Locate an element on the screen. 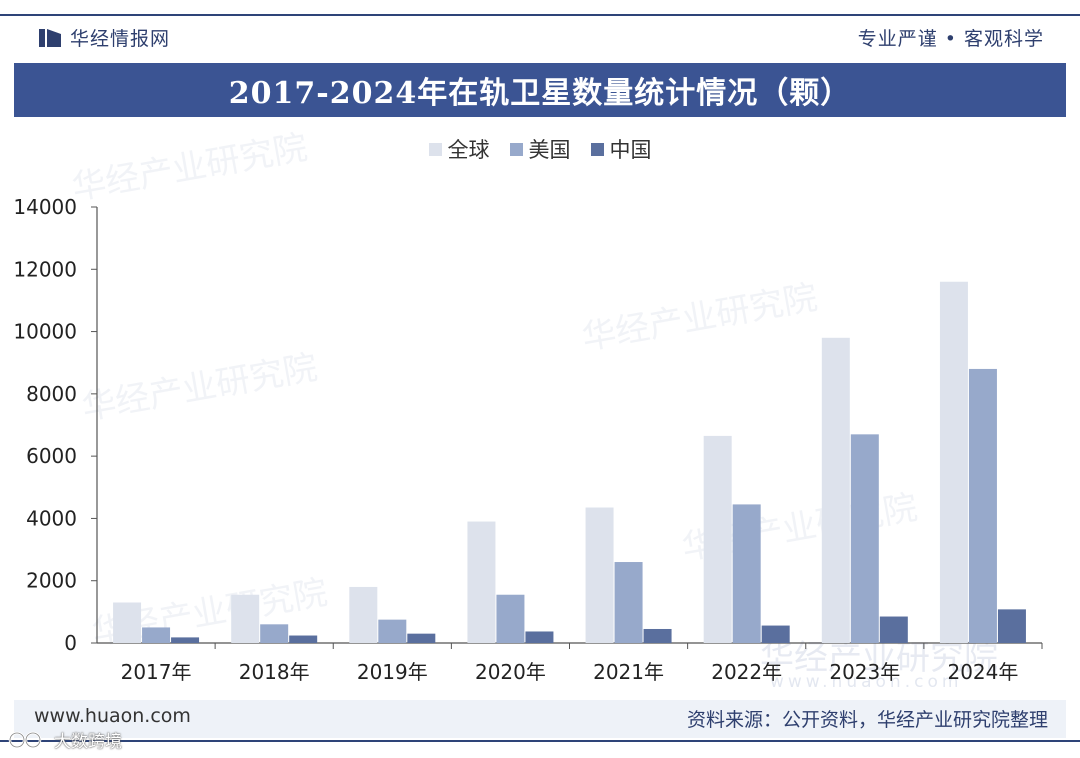  legend-item-china: 中国 is located at coordinates (621, 149).